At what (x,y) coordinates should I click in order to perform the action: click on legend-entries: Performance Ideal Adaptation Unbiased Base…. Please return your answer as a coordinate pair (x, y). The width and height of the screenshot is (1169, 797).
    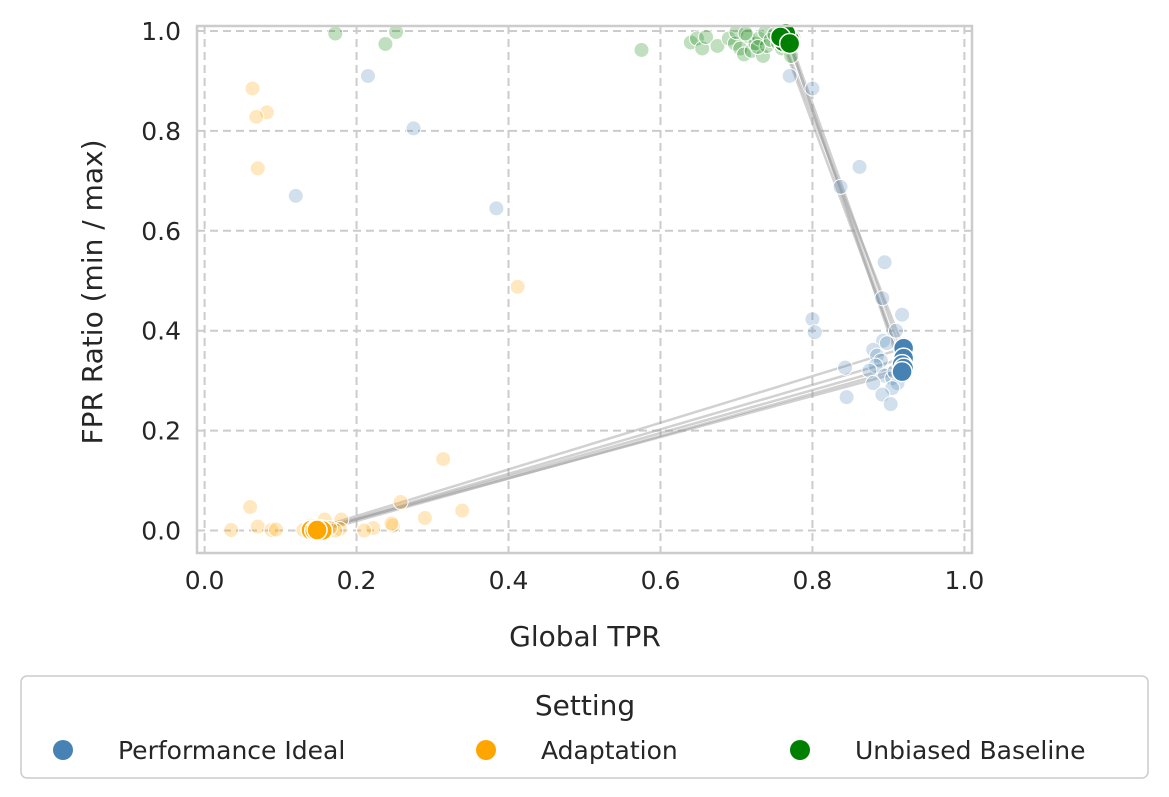
    Looking at the image, I should click on (569, 750).